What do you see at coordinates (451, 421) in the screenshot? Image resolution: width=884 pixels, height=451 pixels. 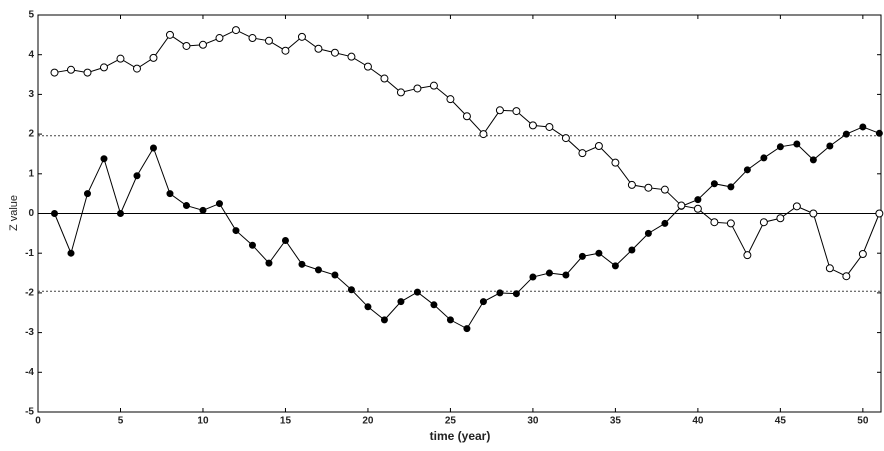 I see `x-tick-label: 25` at bounding box center [451, 421].